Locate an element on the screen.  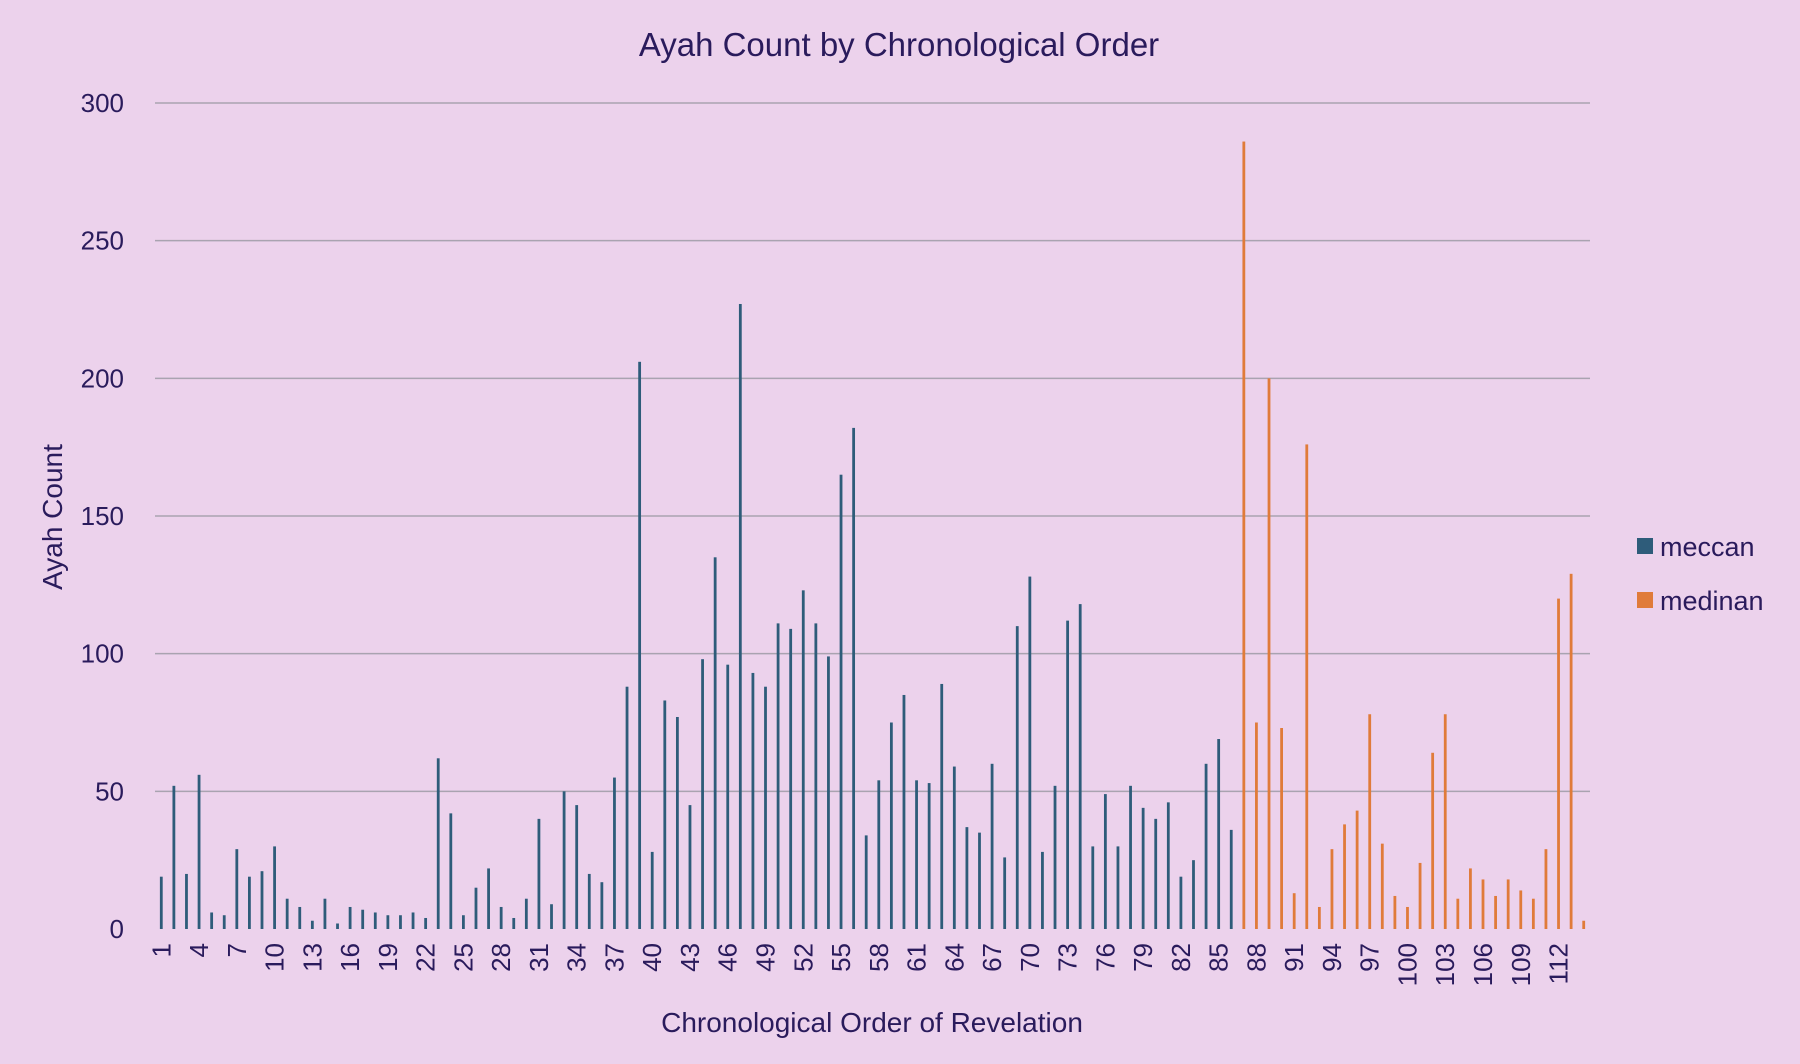
x-tick-label: 97 is located at coordinates (1370, 957).